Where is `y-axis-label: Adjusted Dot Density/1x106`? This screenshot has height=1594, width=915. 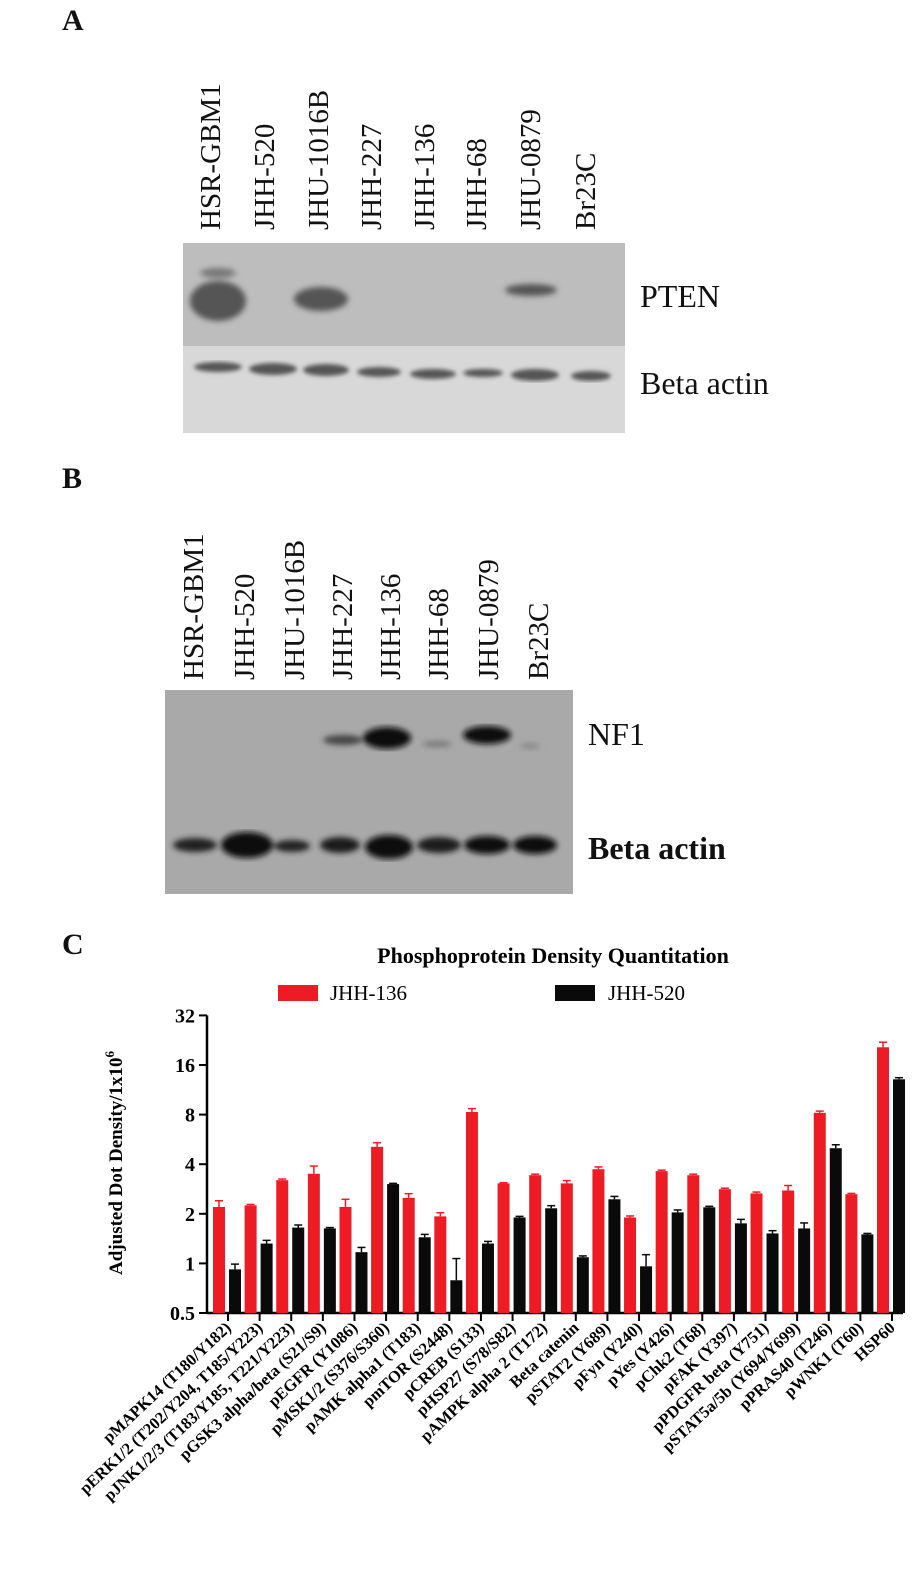
y-axis-label: Adjusted Dot Density/1x106 is located at coordinates (114, 1163).